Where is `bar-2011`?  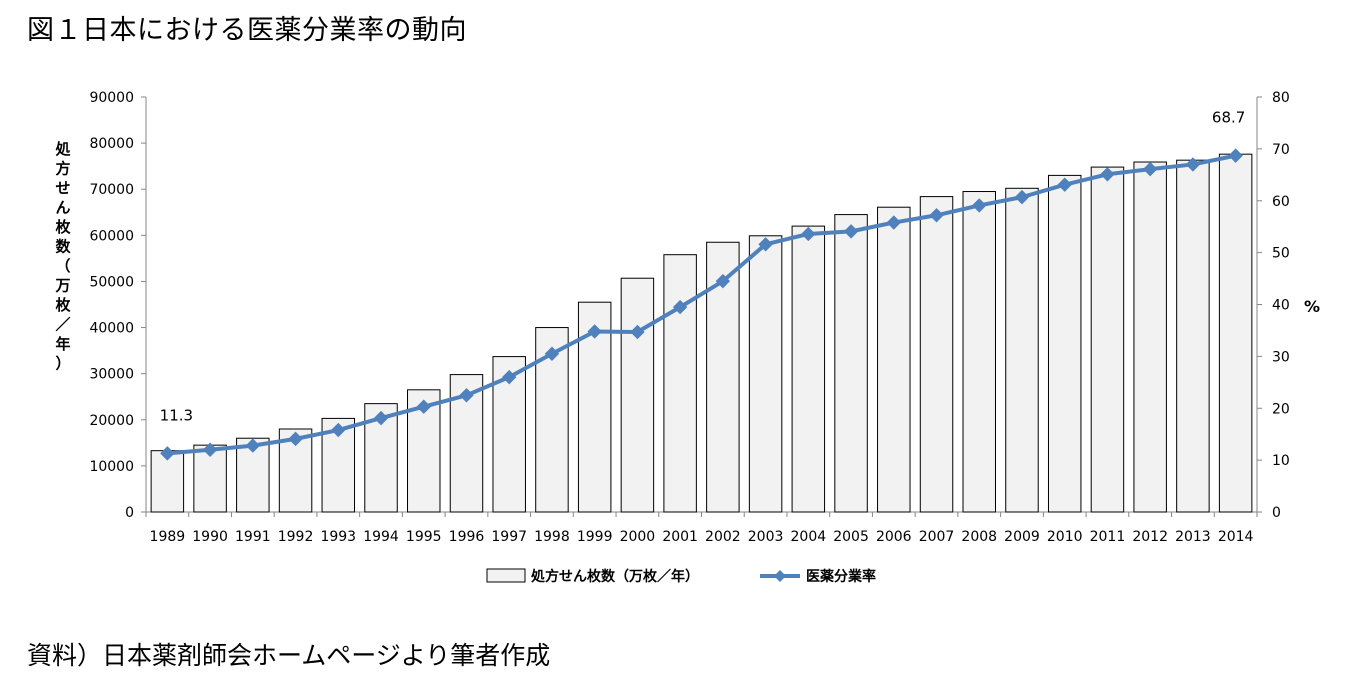
bar-2011 is located at coordinates (1107, 339).